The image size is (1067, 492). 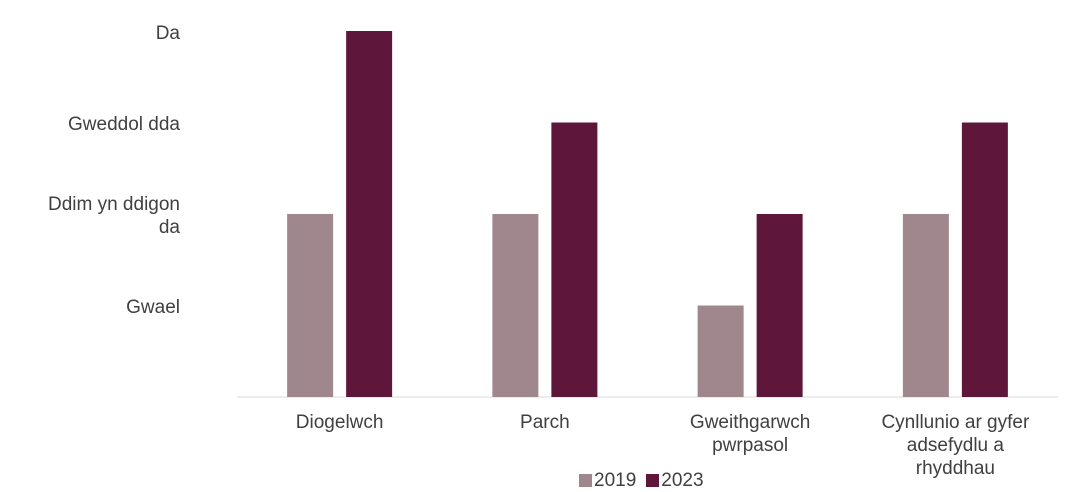 I want to click on legend-label-2023: 2023, so click(x=682, y=480).